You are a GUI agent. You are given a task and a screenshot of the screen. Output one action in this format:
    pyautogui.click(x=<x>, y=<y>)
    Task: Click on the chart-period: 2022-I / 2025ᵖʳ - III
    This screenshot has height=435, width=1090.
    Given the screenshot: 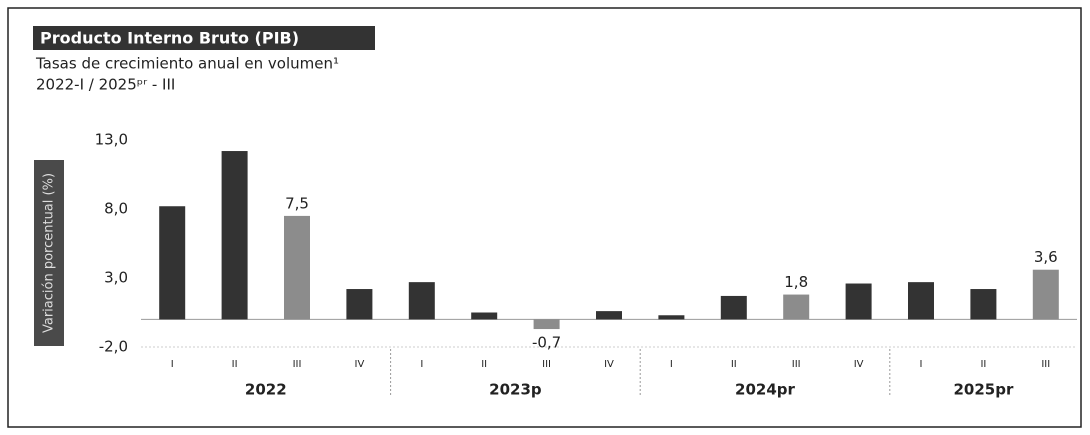 What is the action you would take?
    pyautogui.click(x=105, y=85)
    